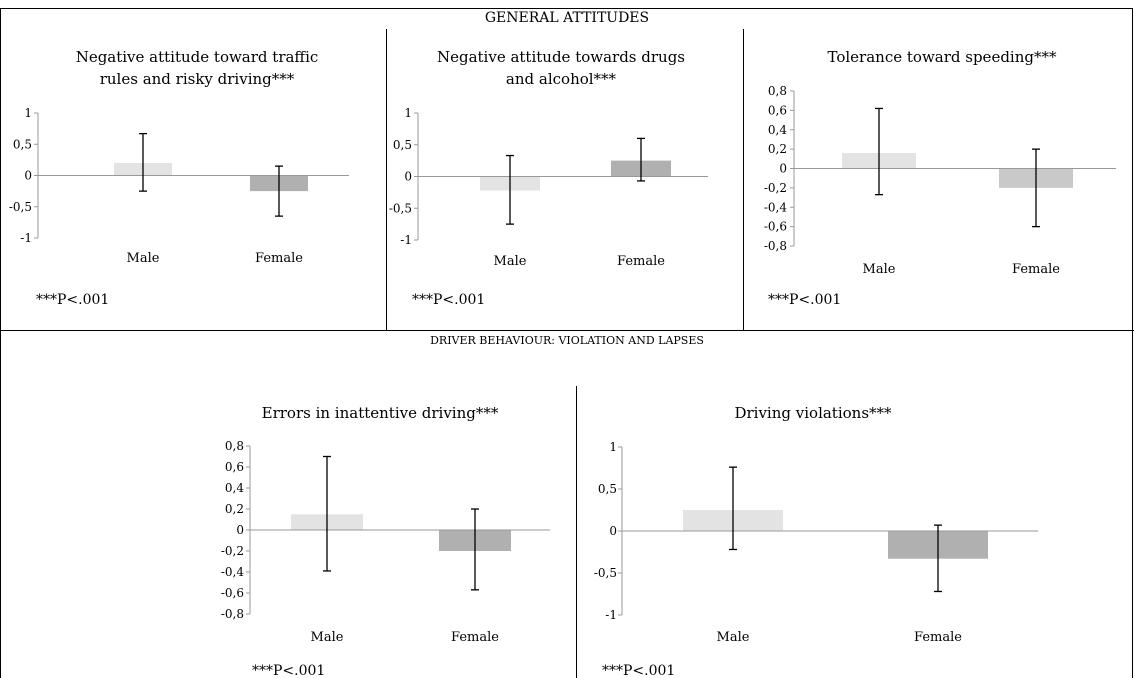 The height and width of the screenshot is (678, 1134). Describe the element at coordinates (942, 57) in the screenshot. I see `chart-title-line: Tolerance toward speeding***` at that location.